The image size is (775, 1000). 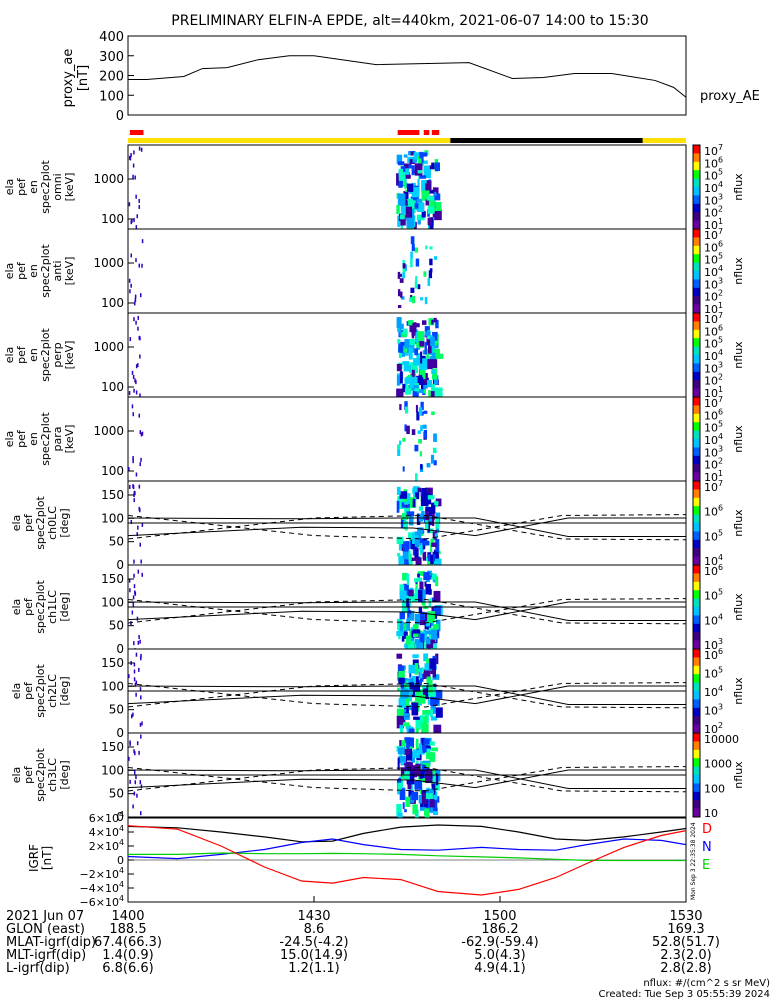 I want to click on colorbar-tick-label: 10⁶, so click(x=713, y=414).